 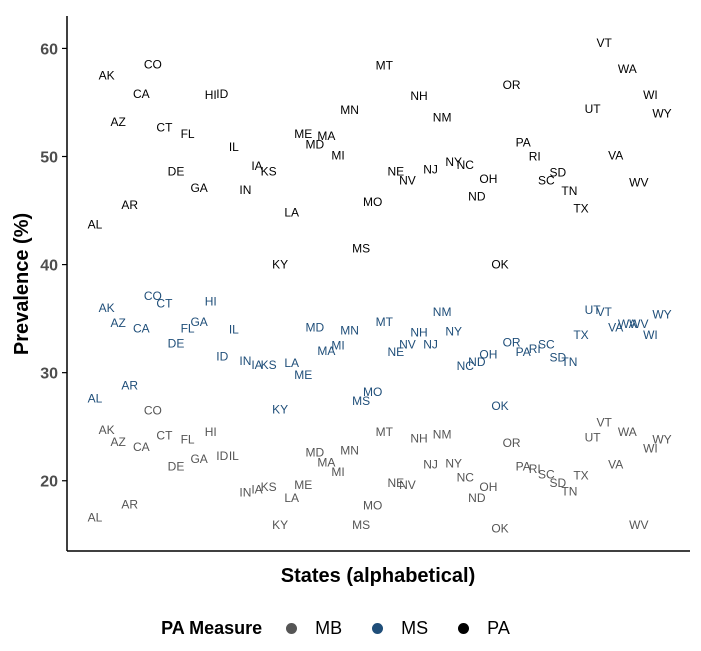 I want to click on point-label-pa-me: ME, so click(x=303, y=134).